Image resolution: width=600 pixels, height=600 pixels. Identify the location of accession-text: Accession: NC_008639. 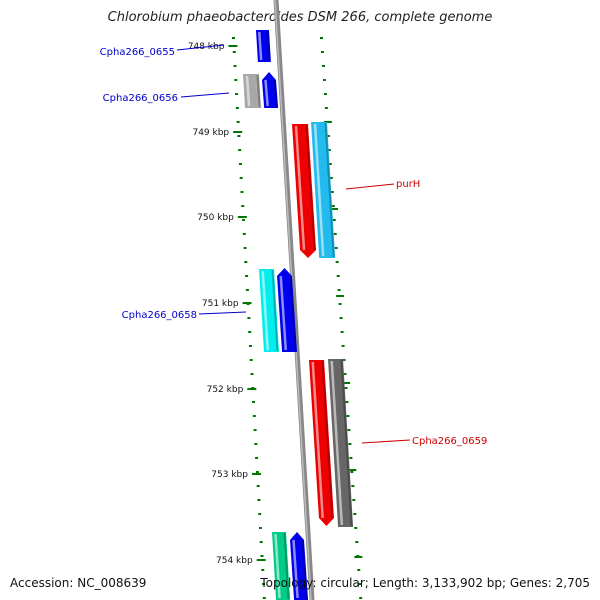
(78, 583).